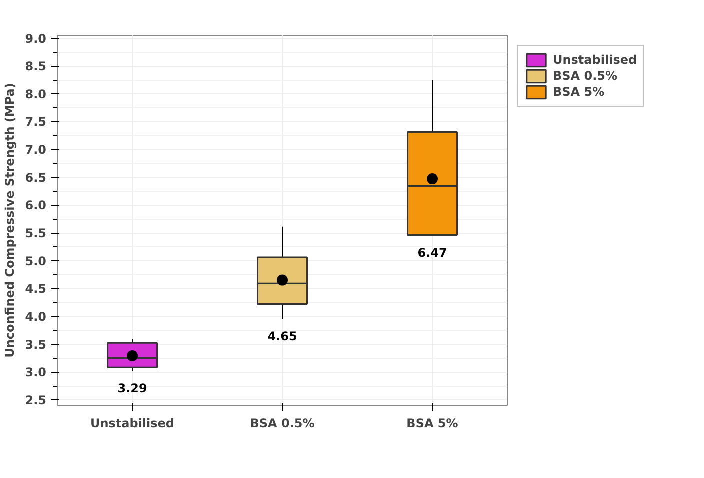  I want to click on y-tick-label: 6.0, so click(36, 205).